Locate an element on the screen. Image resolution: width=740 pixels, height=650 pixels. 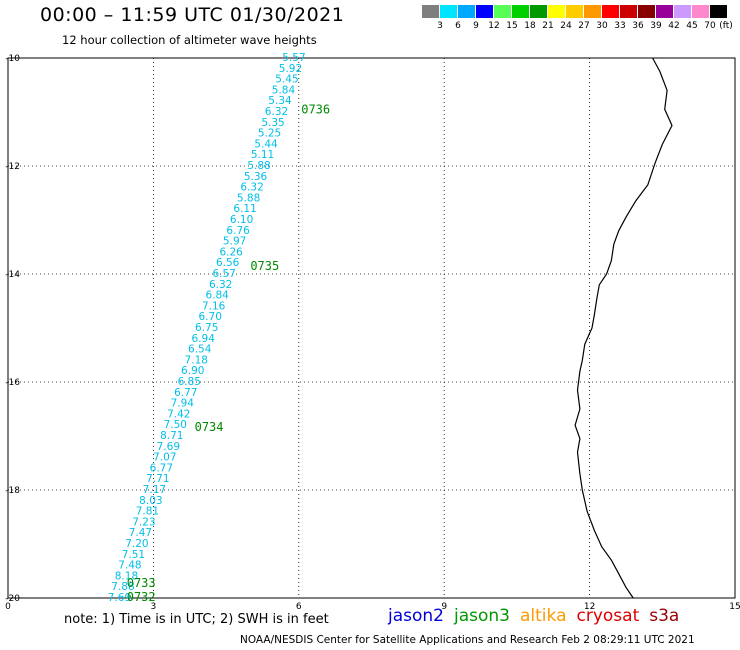
page-title: 00:00 – 11:59 UTC 01/30/2021 is located at coordinates (192, 15).